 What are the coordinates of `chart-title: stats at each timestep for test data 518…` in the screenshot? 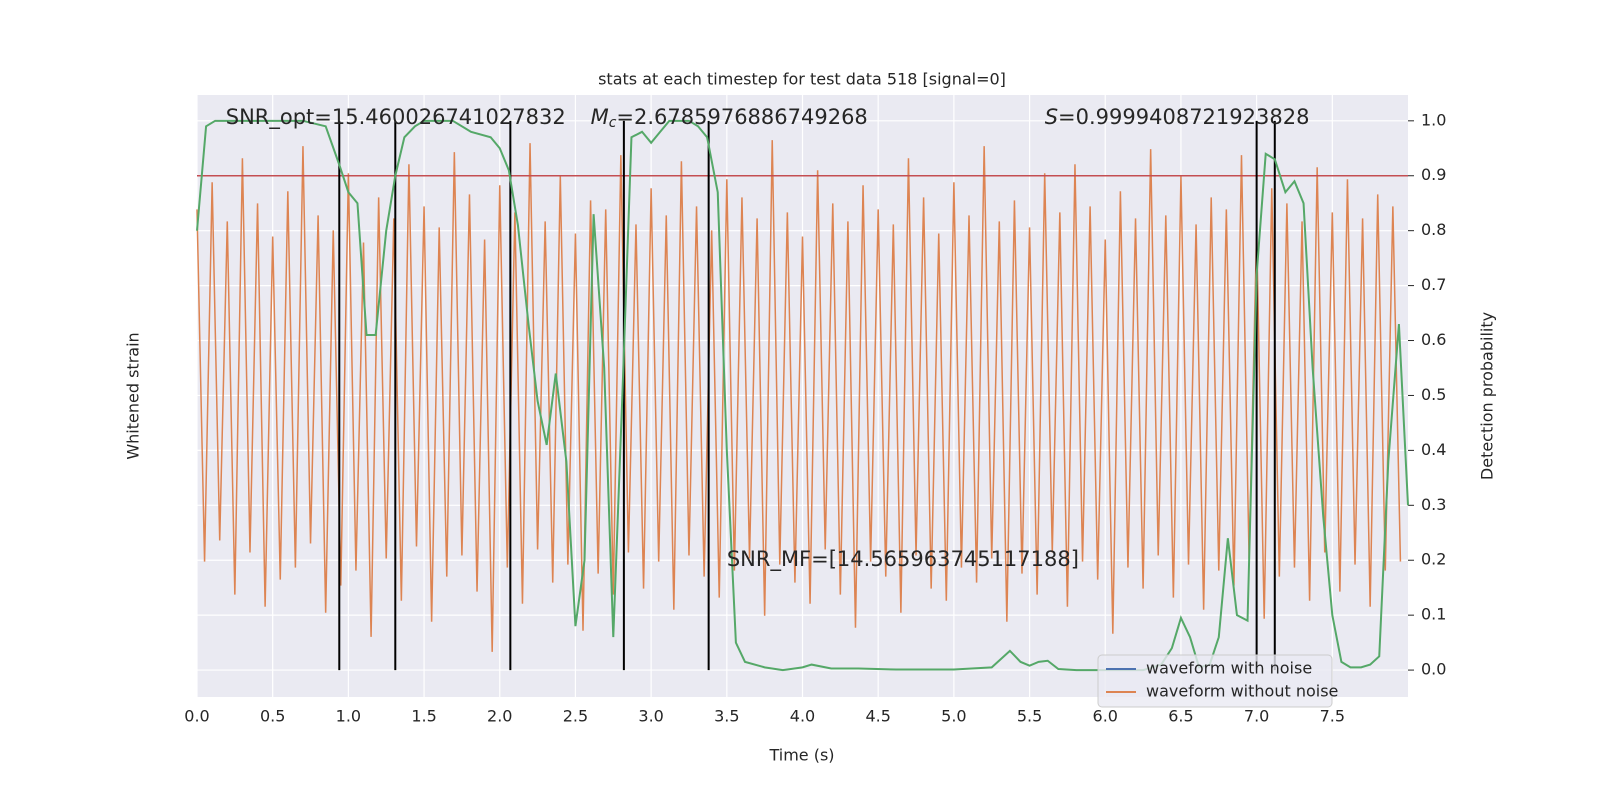 It's located at (802, 79).